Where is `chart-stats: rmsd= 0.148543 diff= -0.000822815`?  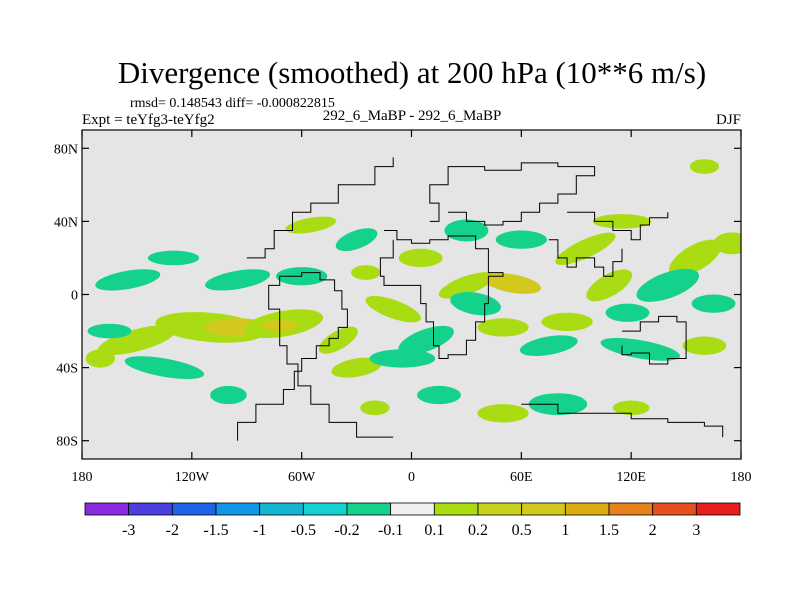 chart-stats: rmsd= 0.148543 diff= -0.000822815 is located at coordinates (232, 103).